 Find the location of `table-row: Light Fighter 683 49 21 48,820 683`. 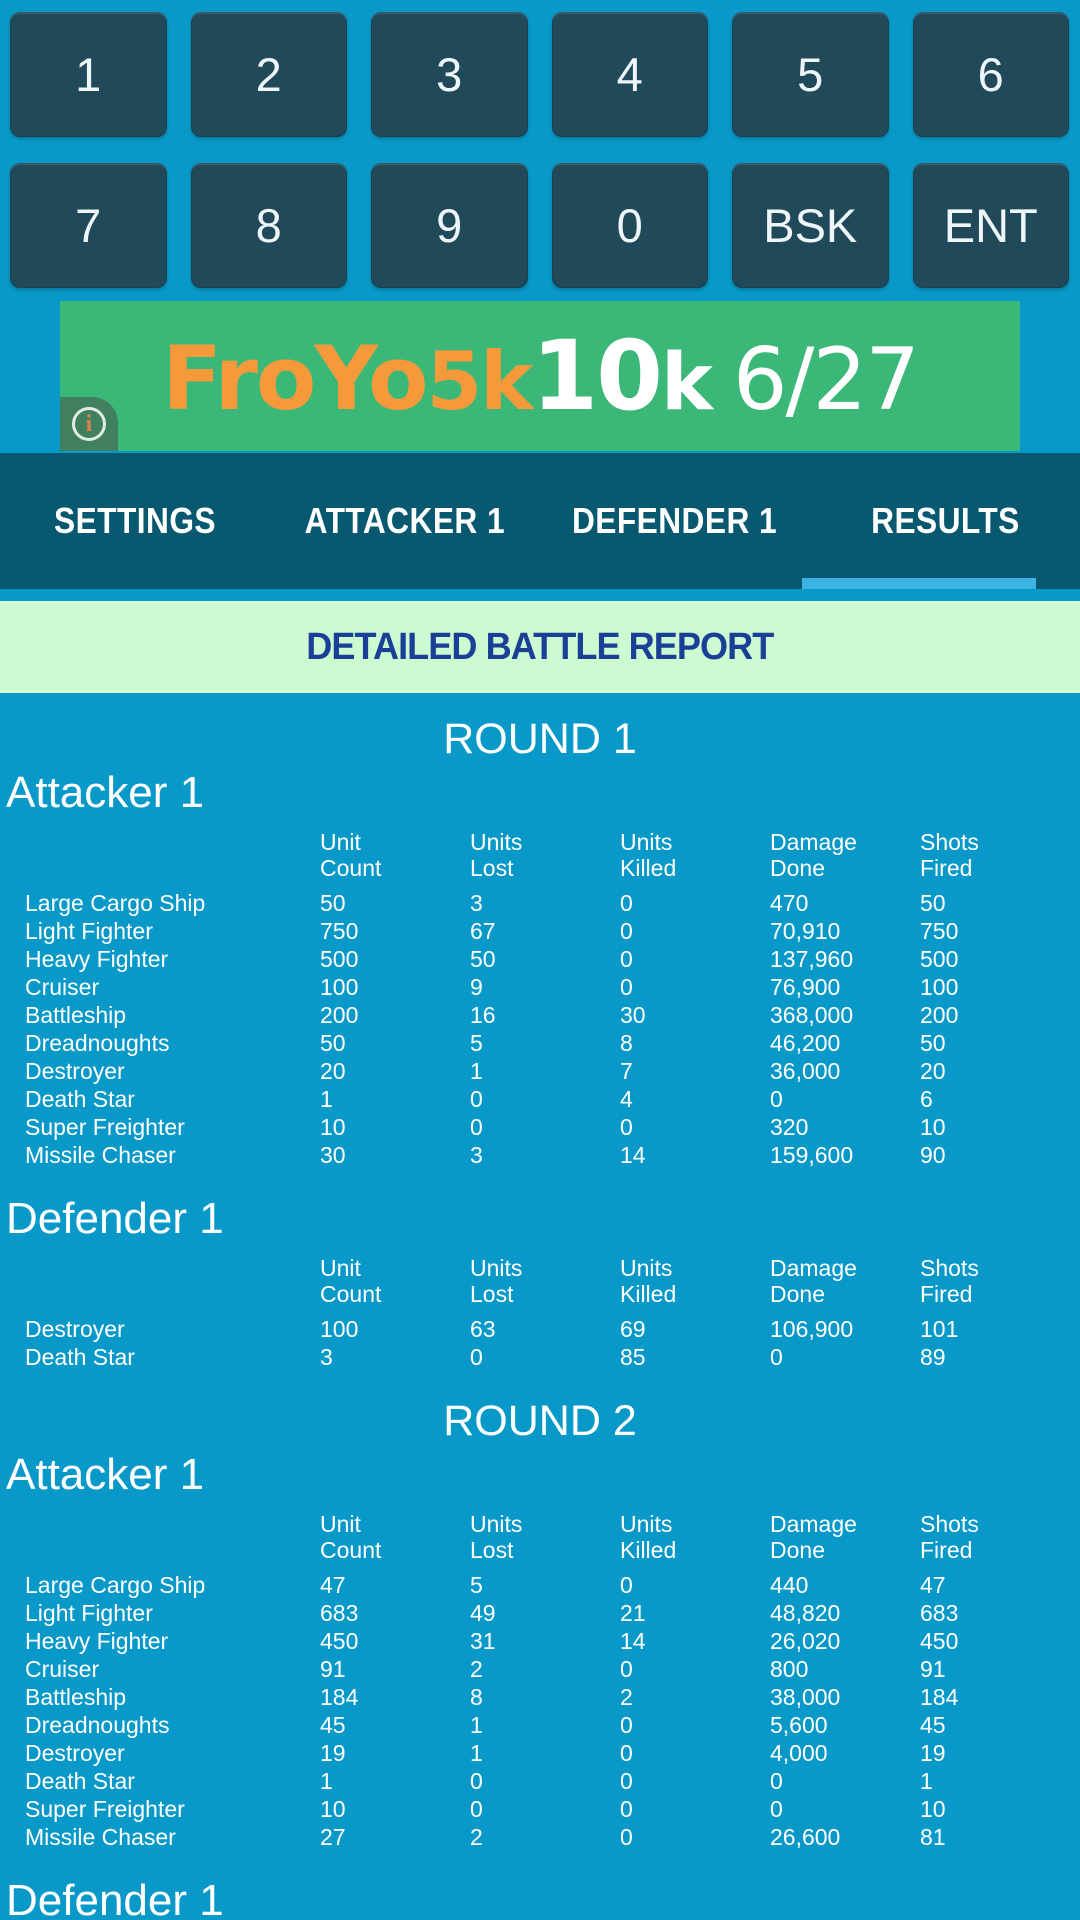

table-row: Light Fighter 683 49 21 48,820 683 is located at coordinates (540, 1613).